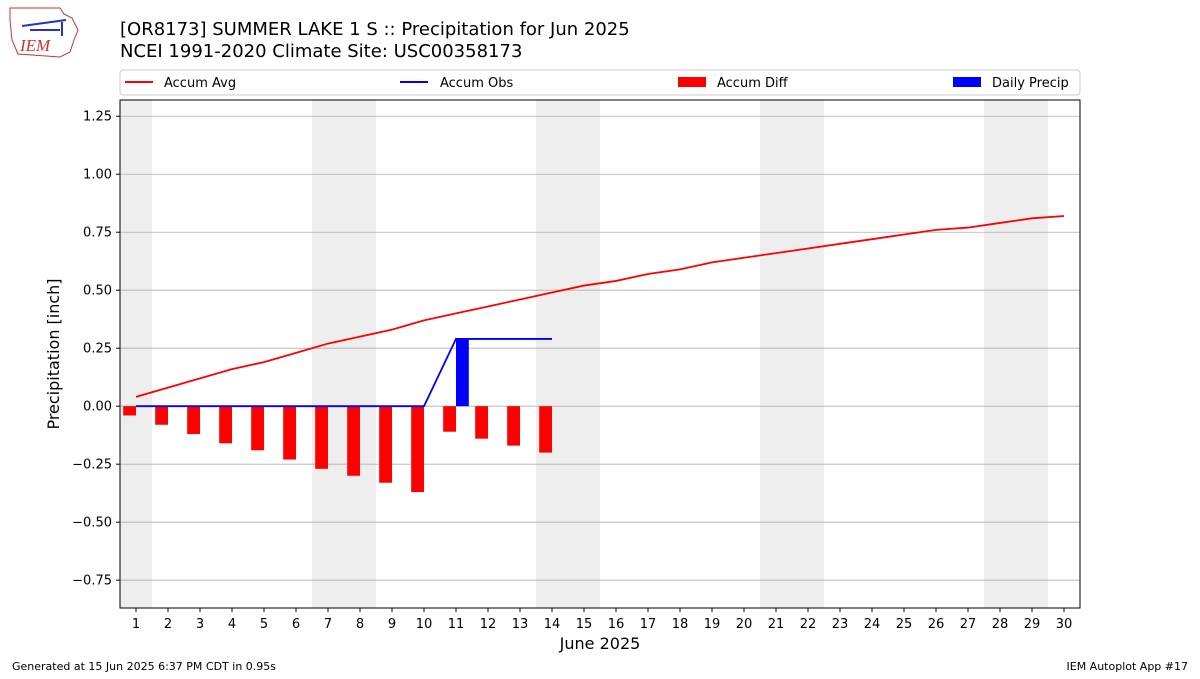  Describe the element at coordinates (200, 83) in the screenshot. I see `legend-label: Accum Avg` at that location.